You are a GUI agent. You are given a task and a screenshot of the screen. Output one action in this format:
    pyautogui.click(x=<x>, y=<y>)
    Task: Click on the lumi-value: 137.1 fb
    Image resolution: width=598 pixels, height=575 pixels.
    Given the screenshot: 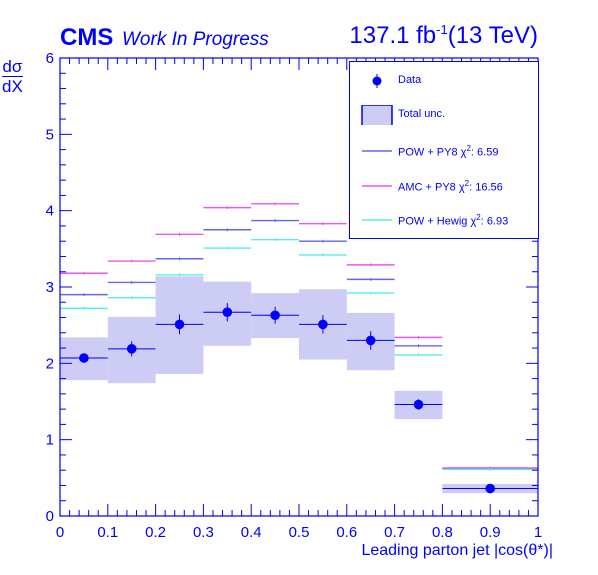 What is the action you would take?
    pyautogui.click(x=393, y=35)
    